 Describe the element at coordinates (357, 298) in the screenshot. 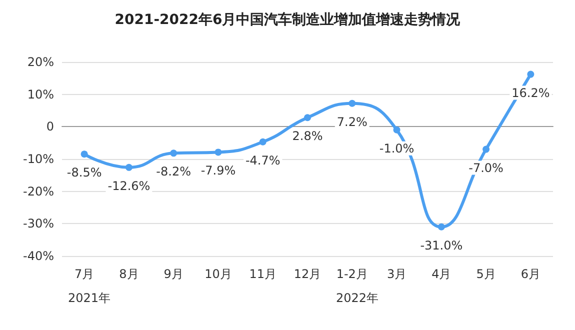

I see `text: 2022年` at that location.